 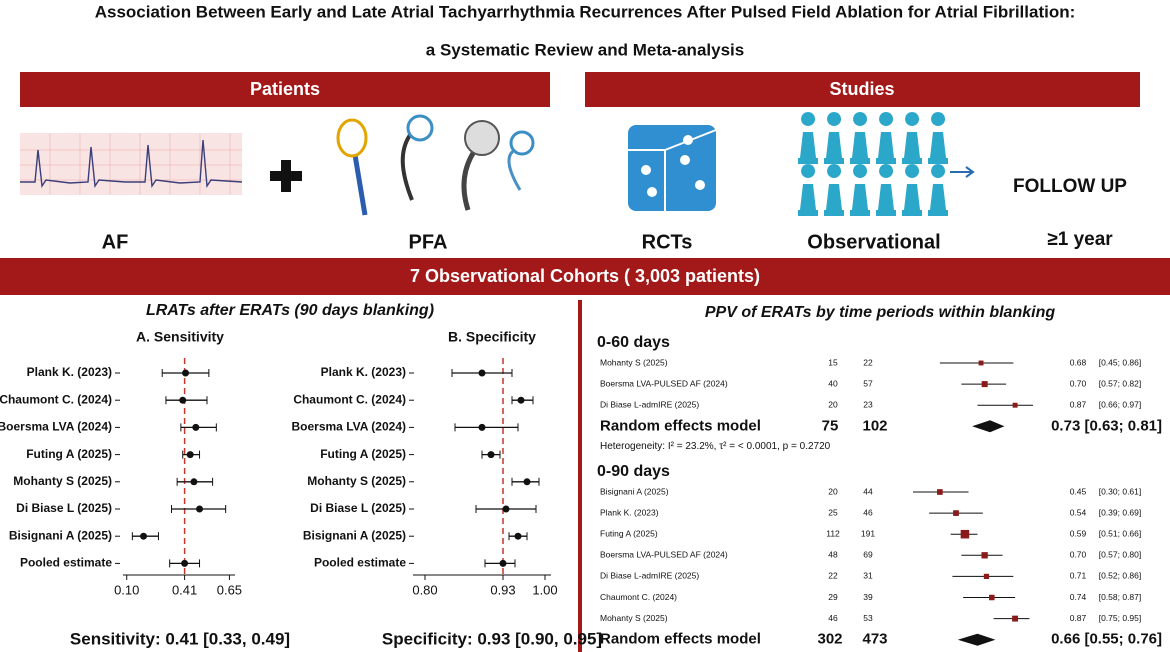 What do you see at coordinates (1120, 404) in the screenshot?
I see `ci-label: [0.66; 0.97]` at bounding box center [1120, 404].